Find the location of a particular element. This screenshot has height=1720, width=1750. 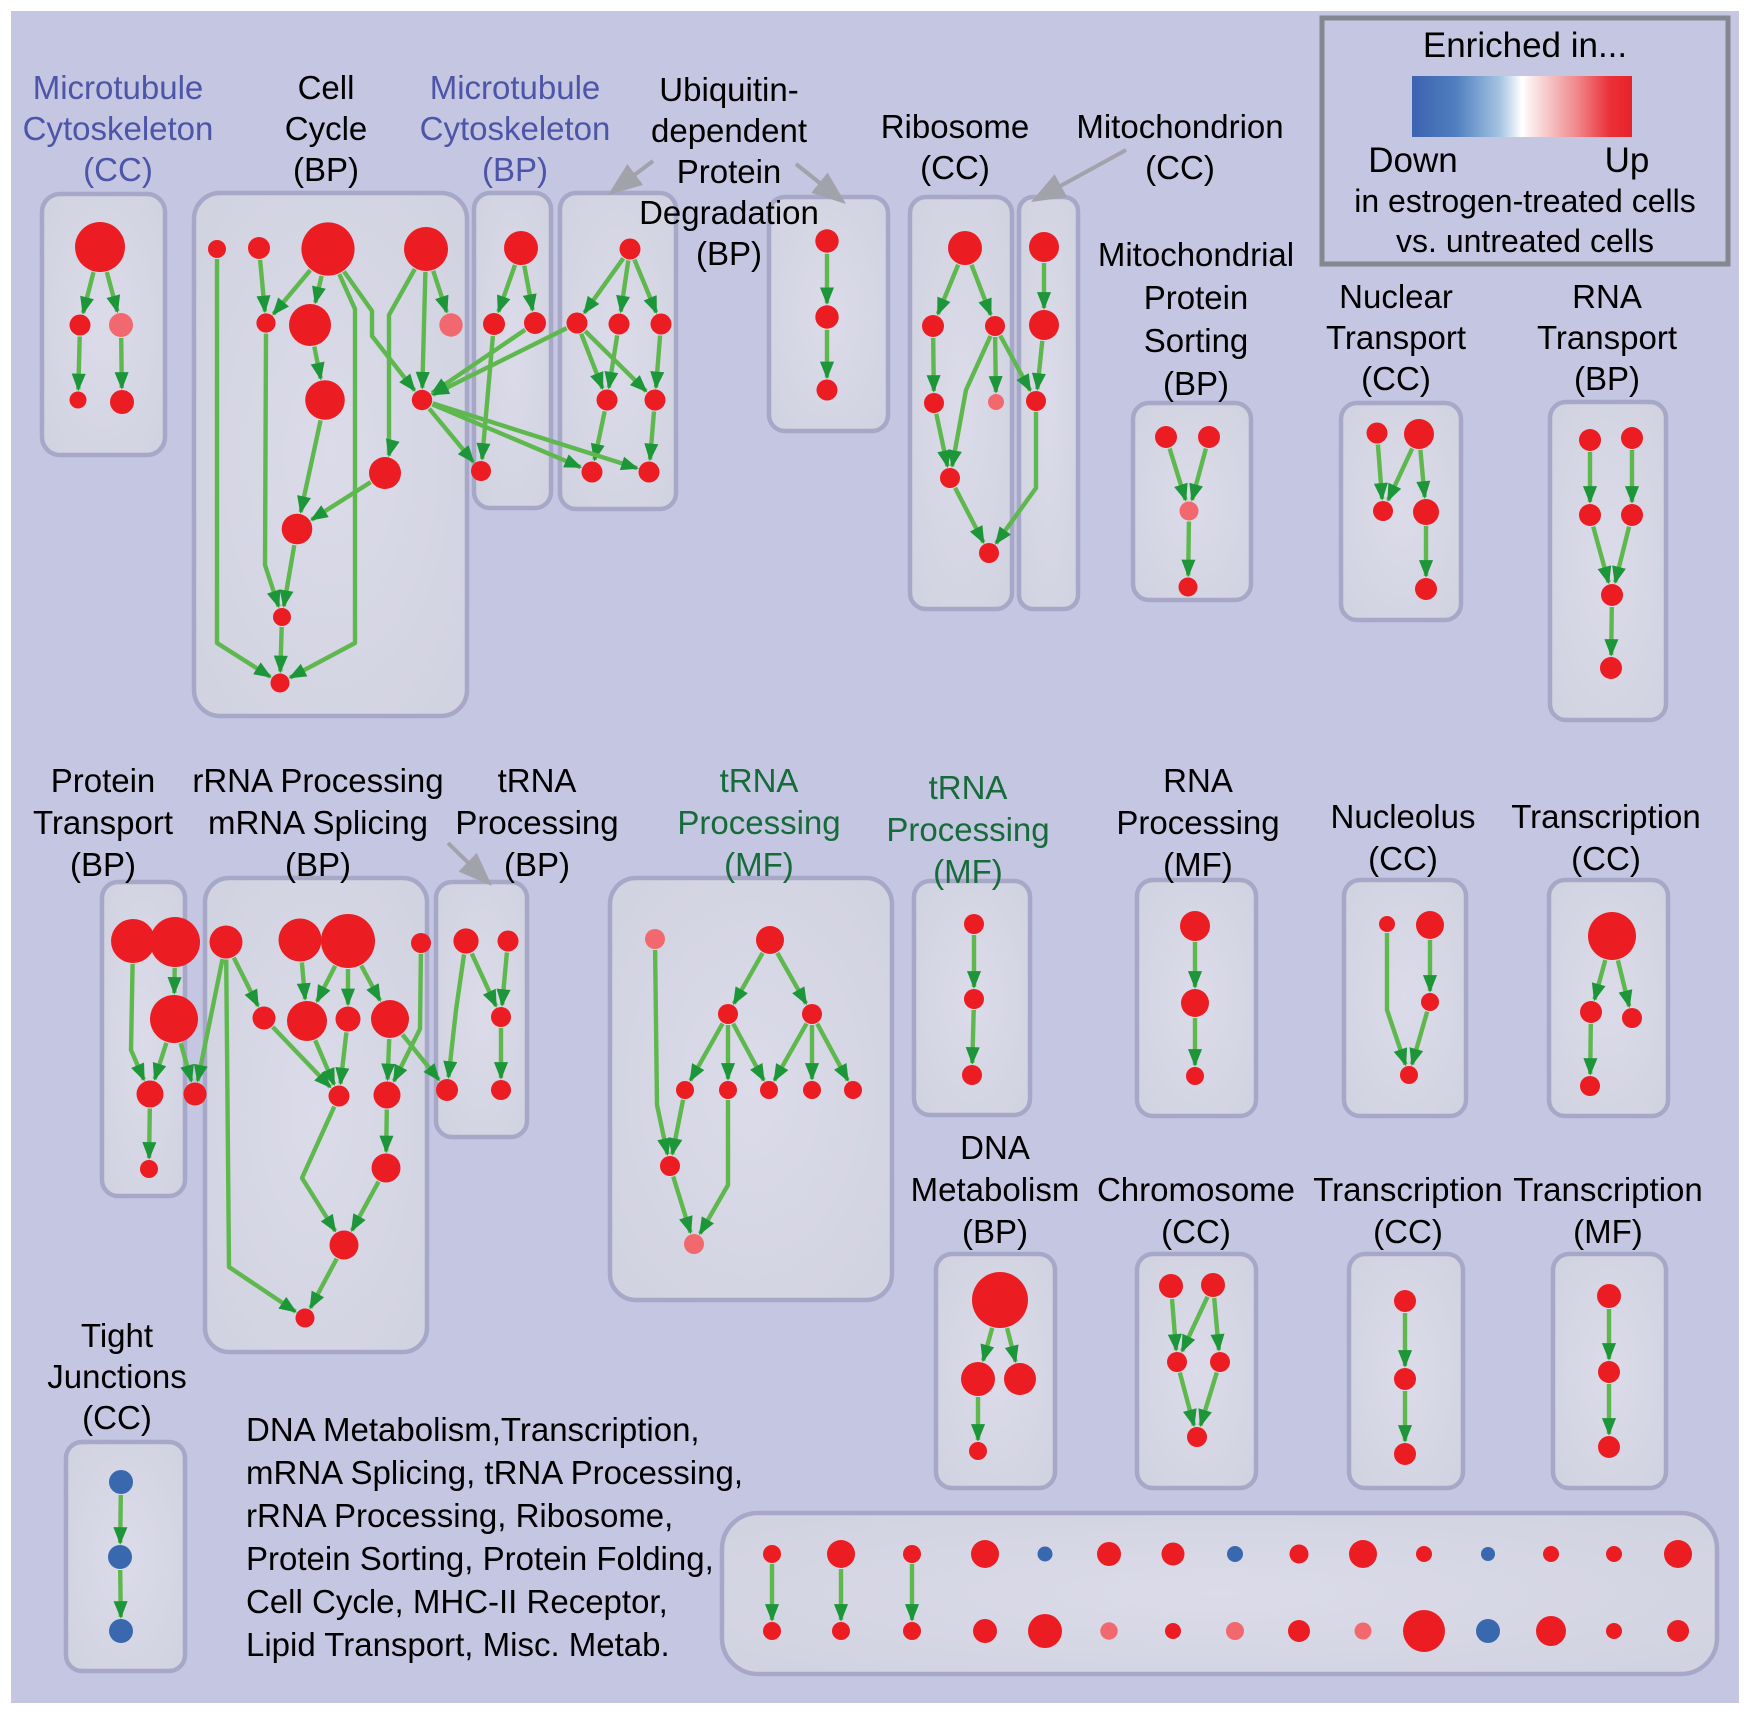

svg-text:Protein Sorting, Protein Foldi: Protein Sorting, Protein Folding, is located at coordinates (480, 1558).